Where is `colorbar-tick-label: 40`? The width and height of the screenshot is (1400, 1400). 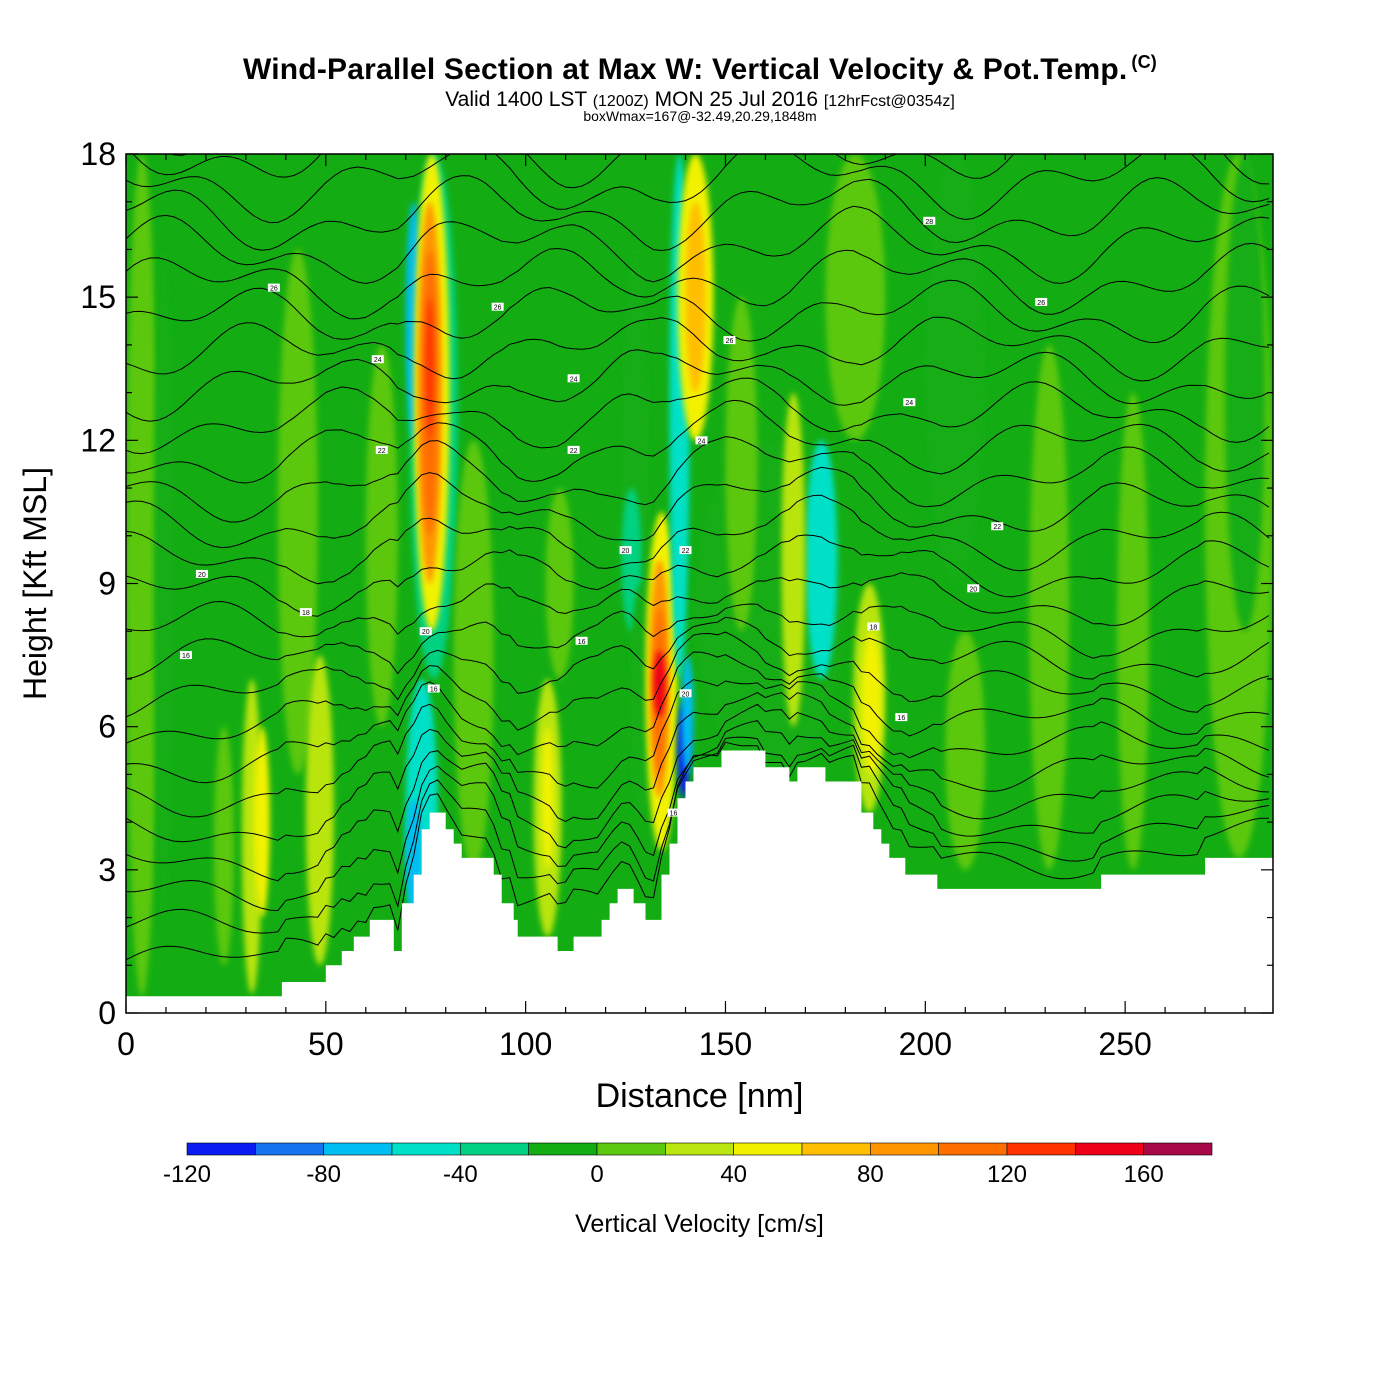
colorbar-tick-label: 40 is located at coordinates (733, 1174).